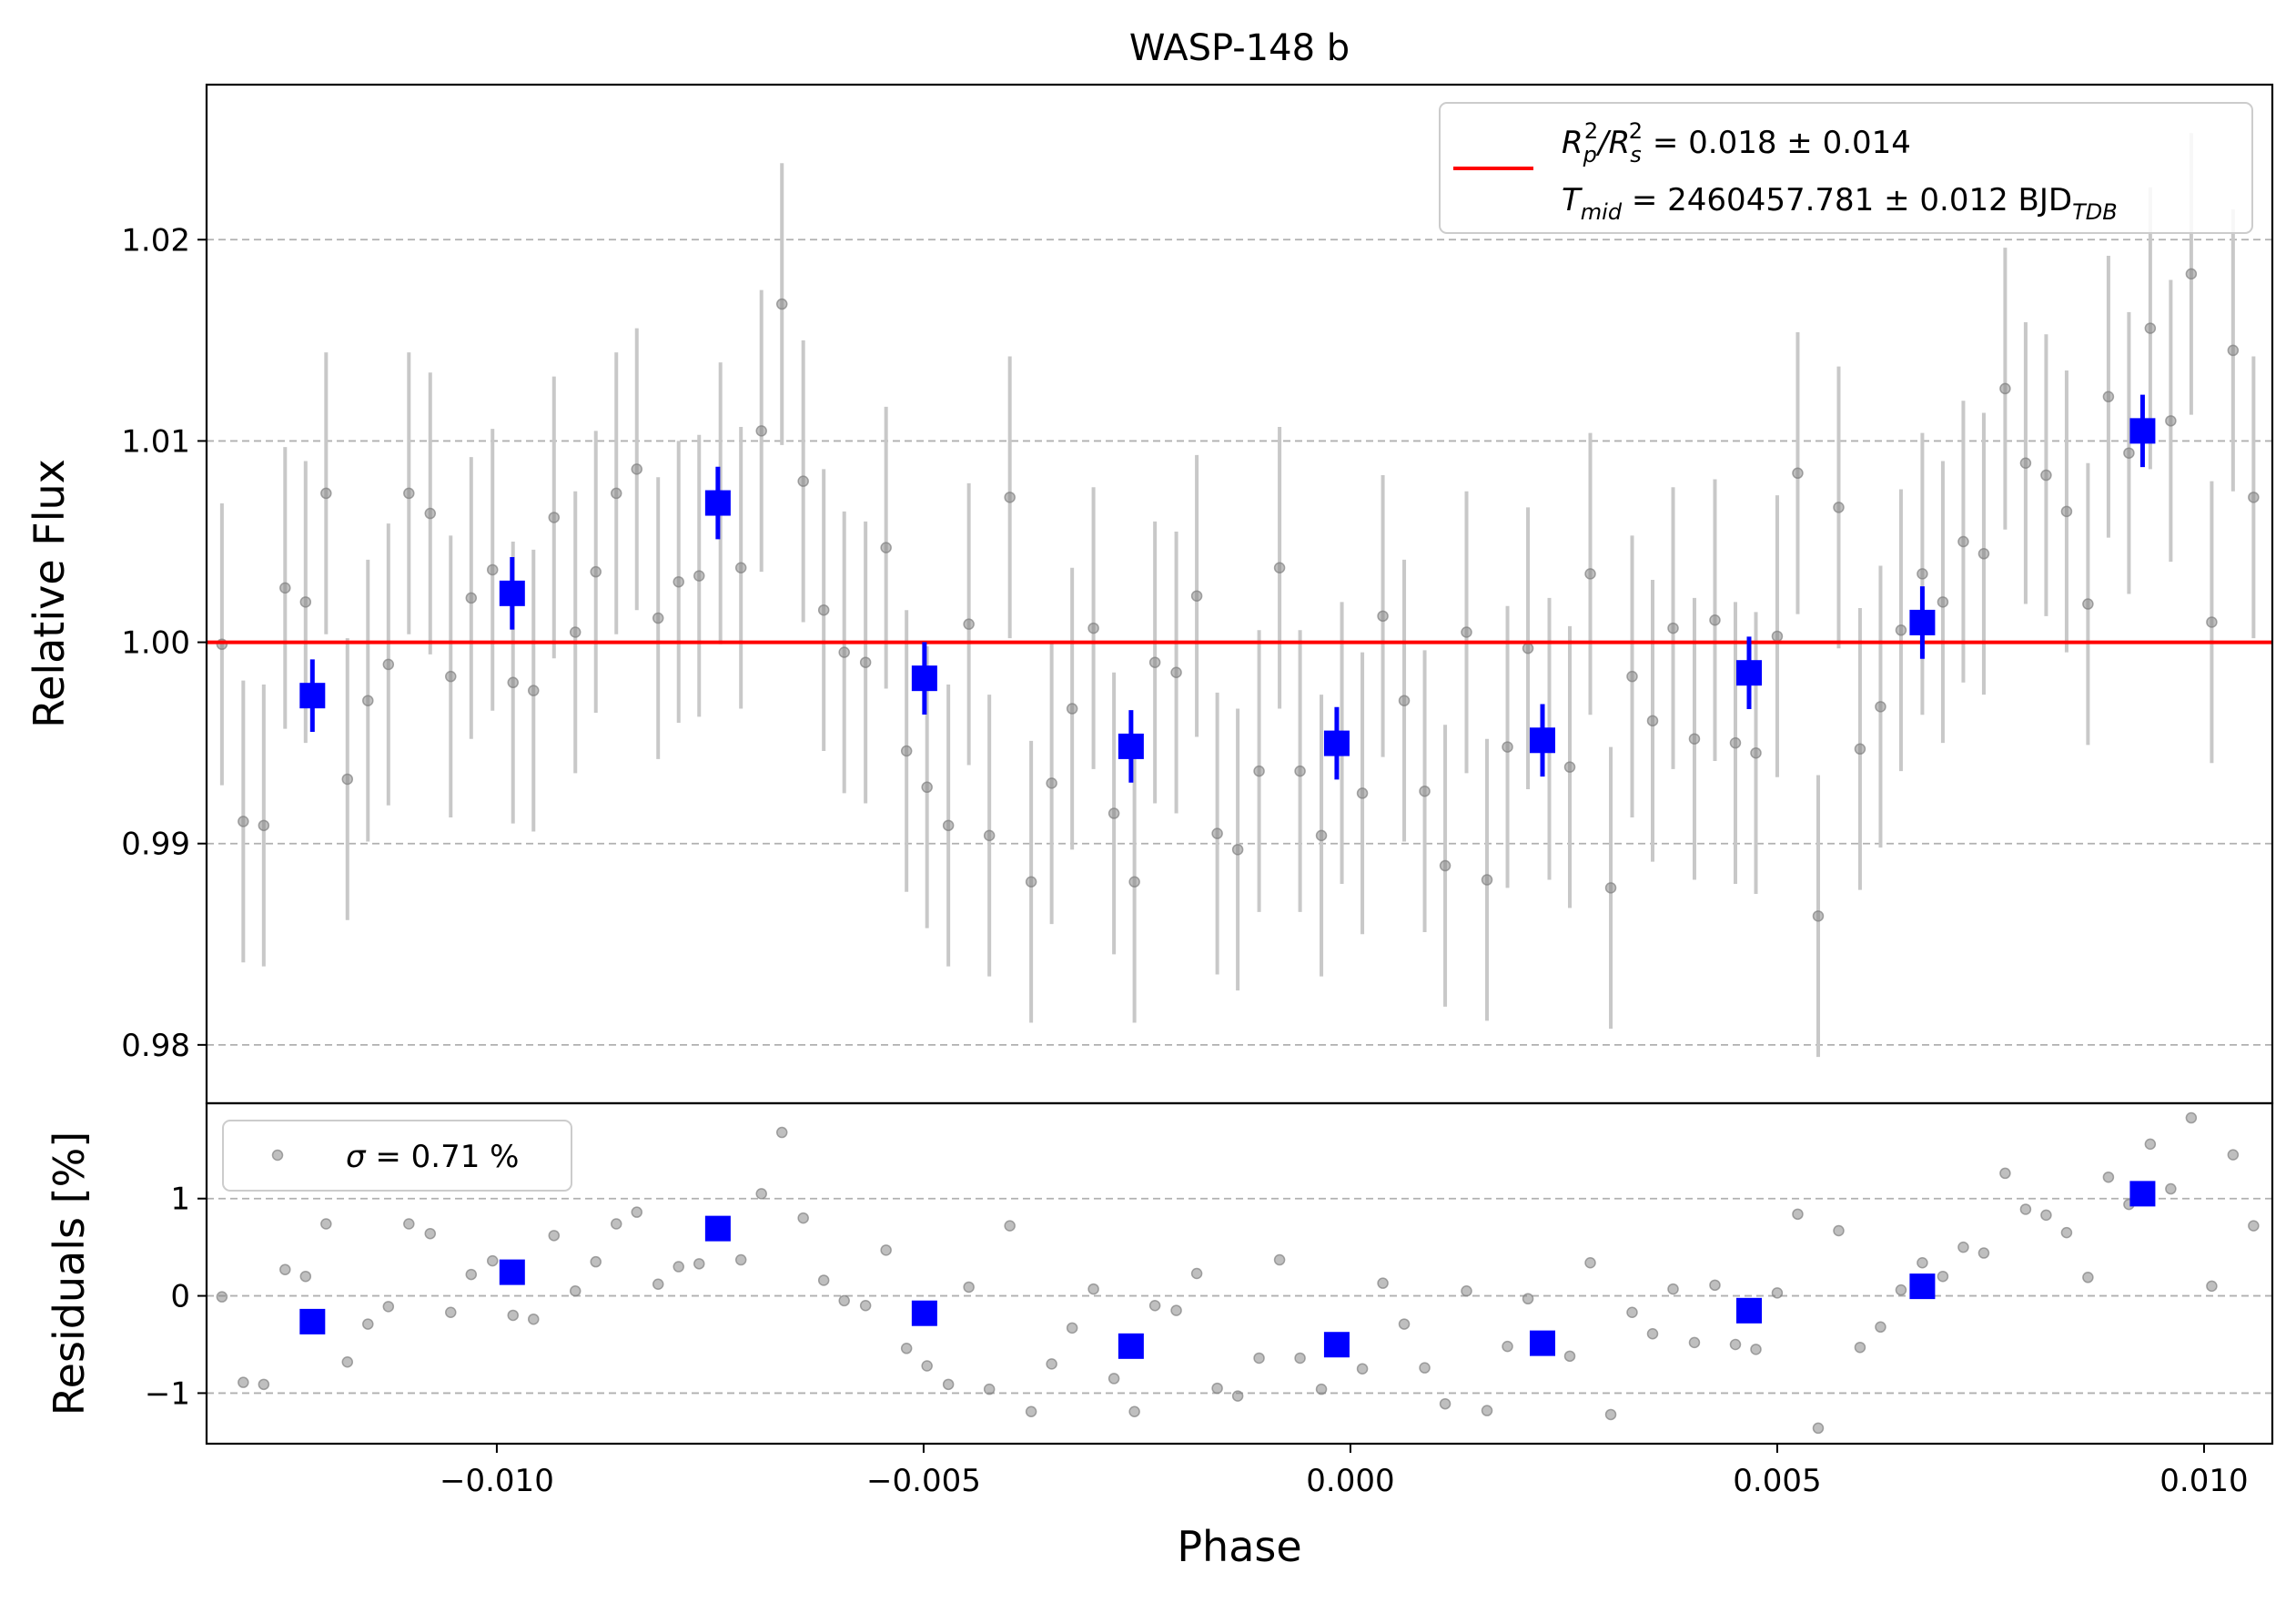  What do you see at coordinates (497, 1481) in the screenshot?
I see `x-tick-label: −0.010` at bounding box center [497, 1481].